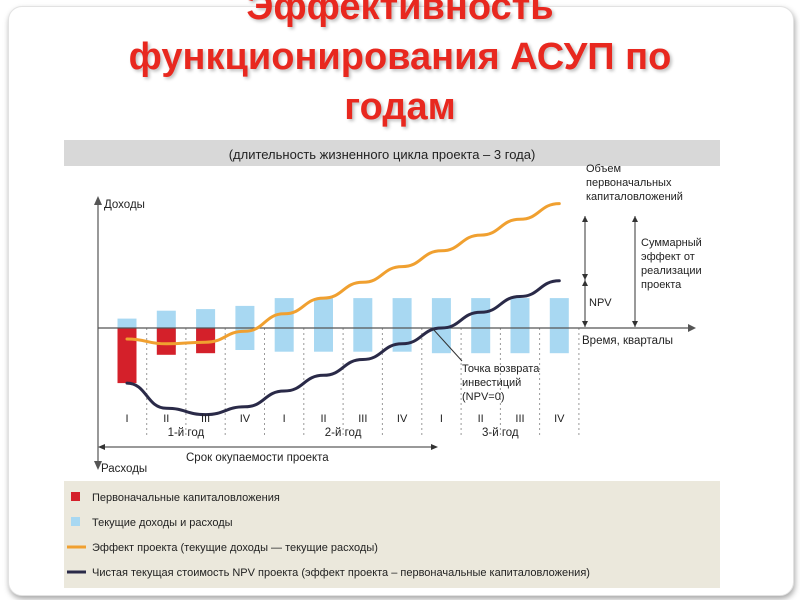 This screenshot has height=600, width=800. I want to click on year-label: 2-й год, so click(343, 433).